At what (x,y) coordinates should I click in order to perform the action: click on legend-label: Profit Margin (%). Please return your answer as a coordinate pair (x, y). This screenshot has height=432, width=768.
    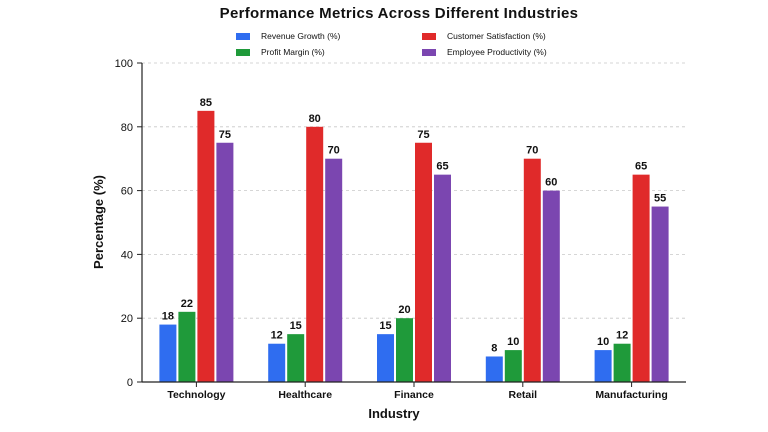
    Looking at the image, I should click on (293, 52).